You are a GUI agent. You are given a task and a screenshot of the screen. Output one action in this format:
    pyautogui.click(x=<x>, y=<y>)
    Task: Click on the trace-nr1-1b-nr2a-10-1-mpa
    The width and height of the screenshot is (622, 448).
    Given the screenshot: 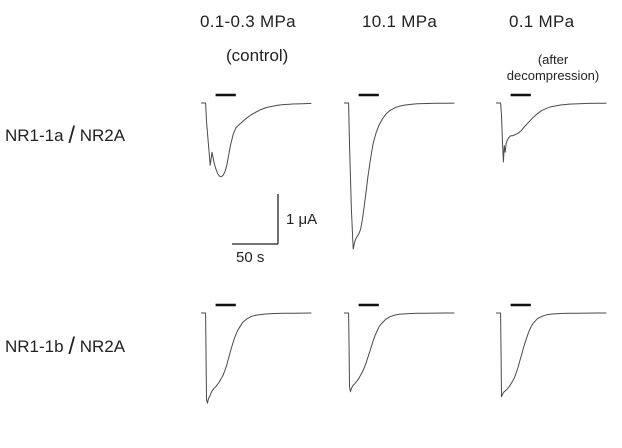 What is the action you would take?
    pyautogui.click(x=399, y=352)
    